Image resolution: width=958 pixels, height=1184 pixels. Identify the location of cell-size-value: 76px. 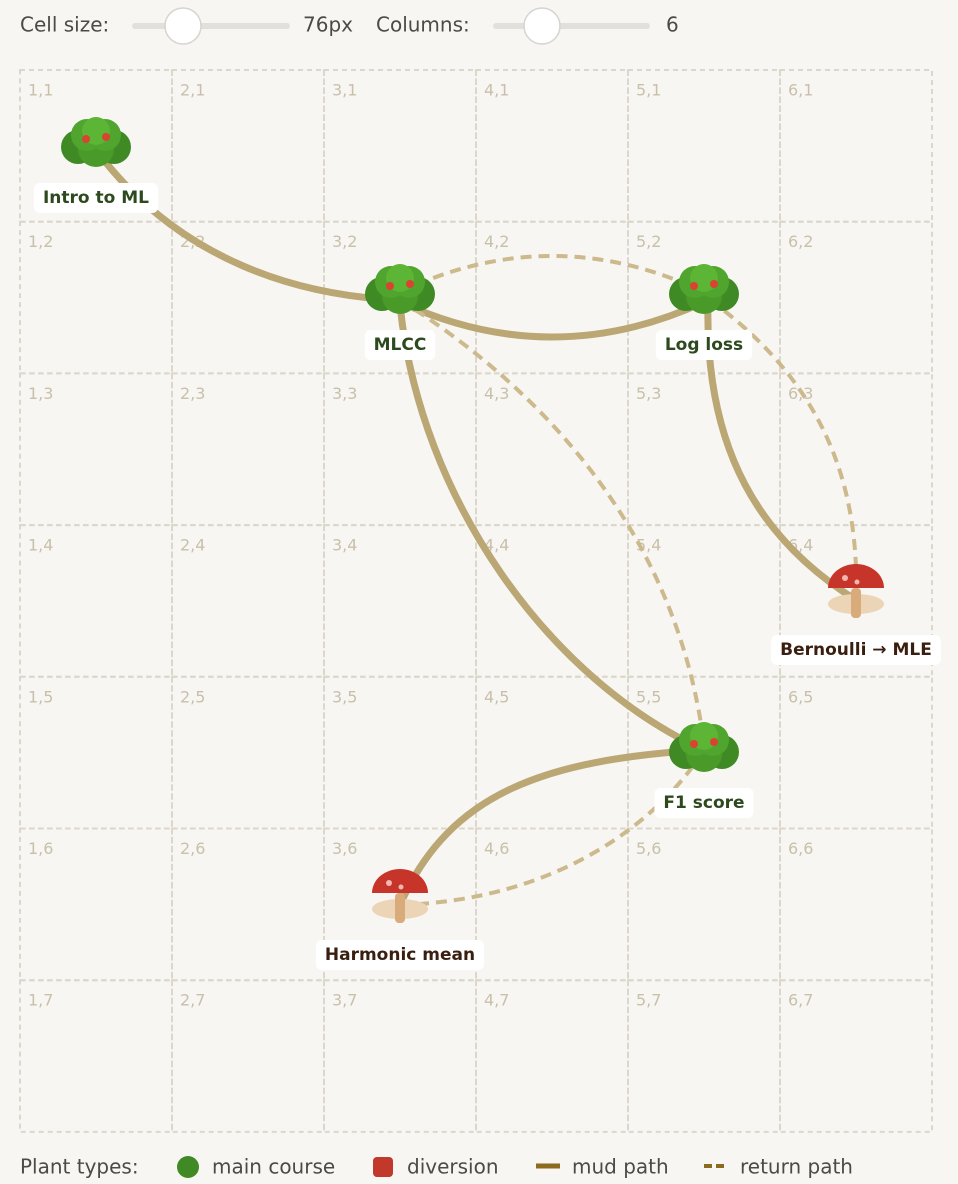
(328, 25).